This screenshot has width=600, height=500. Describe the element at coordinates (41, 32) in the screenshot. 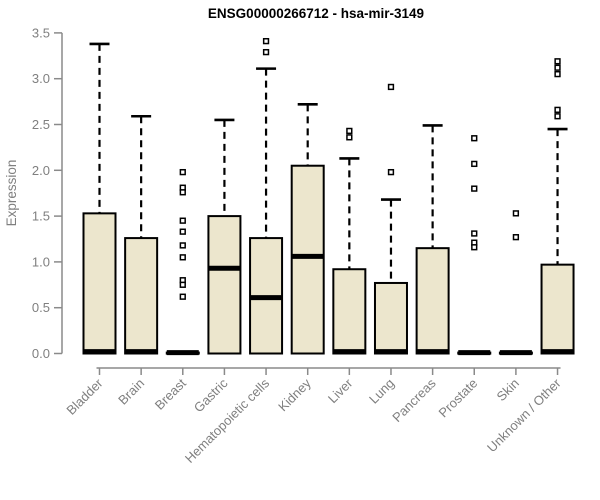

I see `y-tick-label: 3.5` at that location.